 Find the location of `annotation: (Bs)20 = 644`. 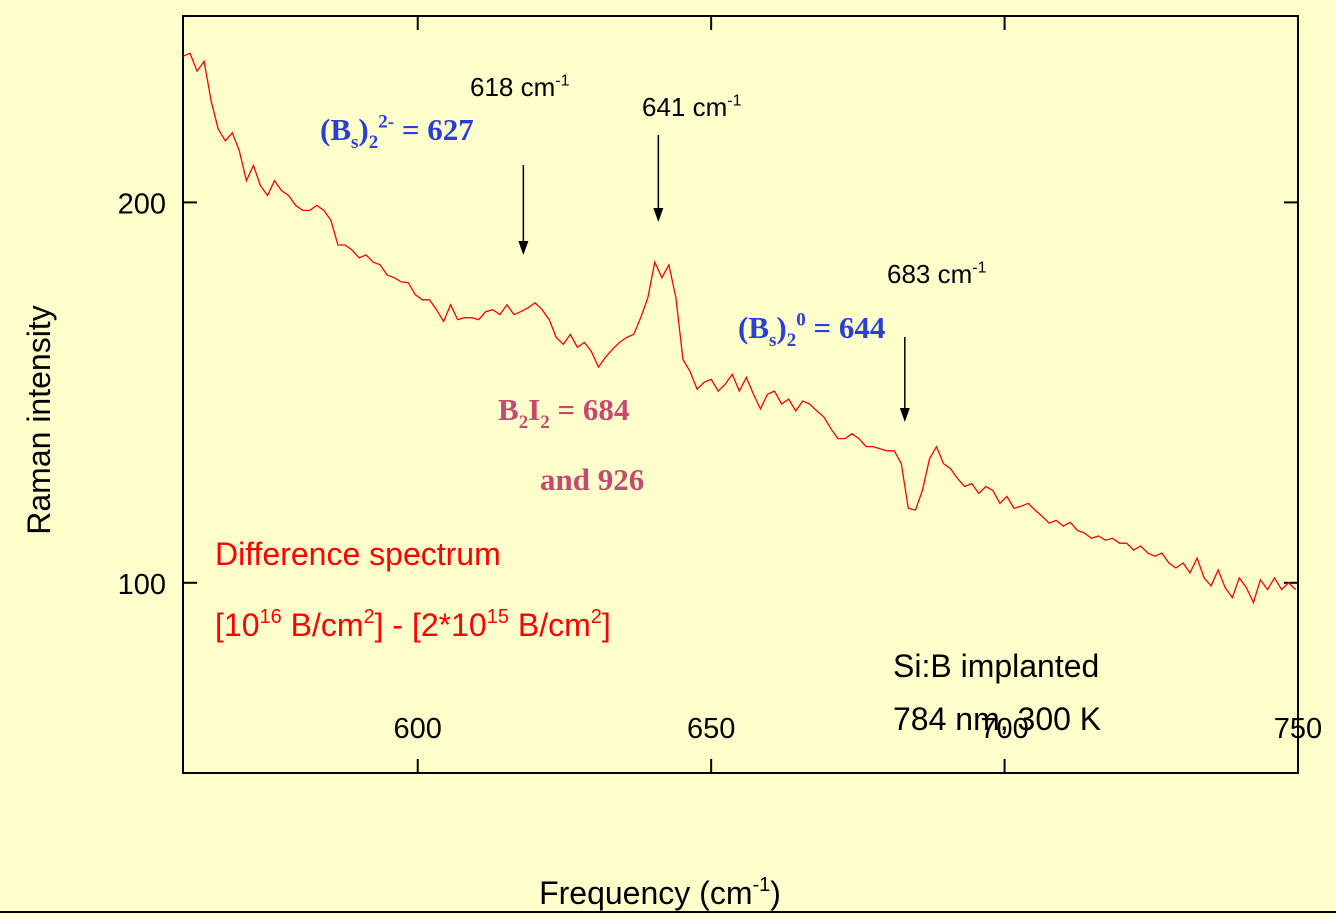

annotation: (Bs)20 = 644 is located at coordinates (811, 330).